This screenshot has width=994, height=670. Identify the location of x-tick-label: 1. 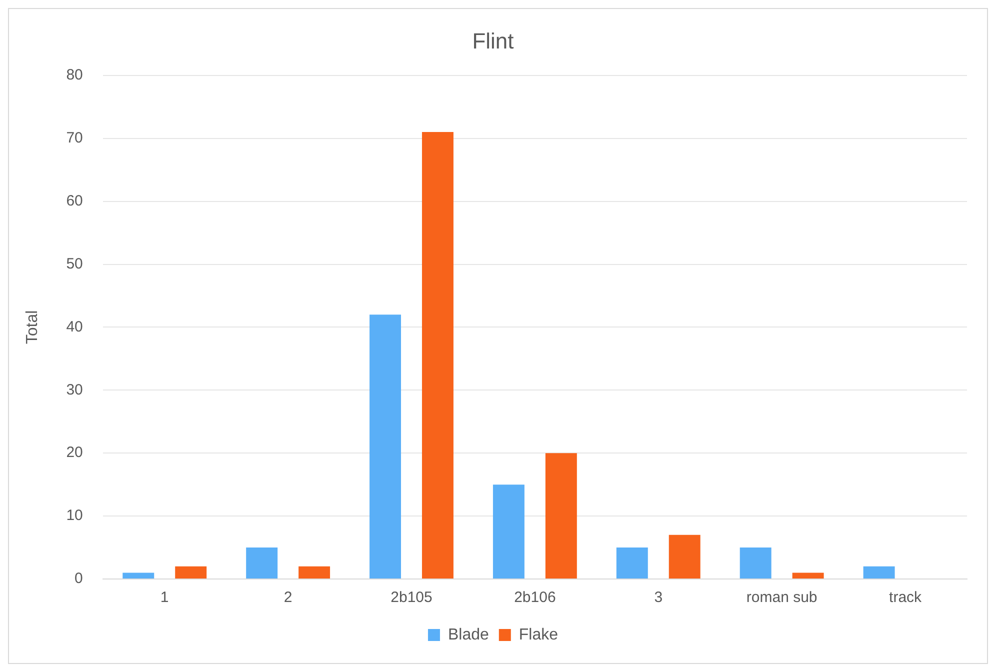
(164, 597).